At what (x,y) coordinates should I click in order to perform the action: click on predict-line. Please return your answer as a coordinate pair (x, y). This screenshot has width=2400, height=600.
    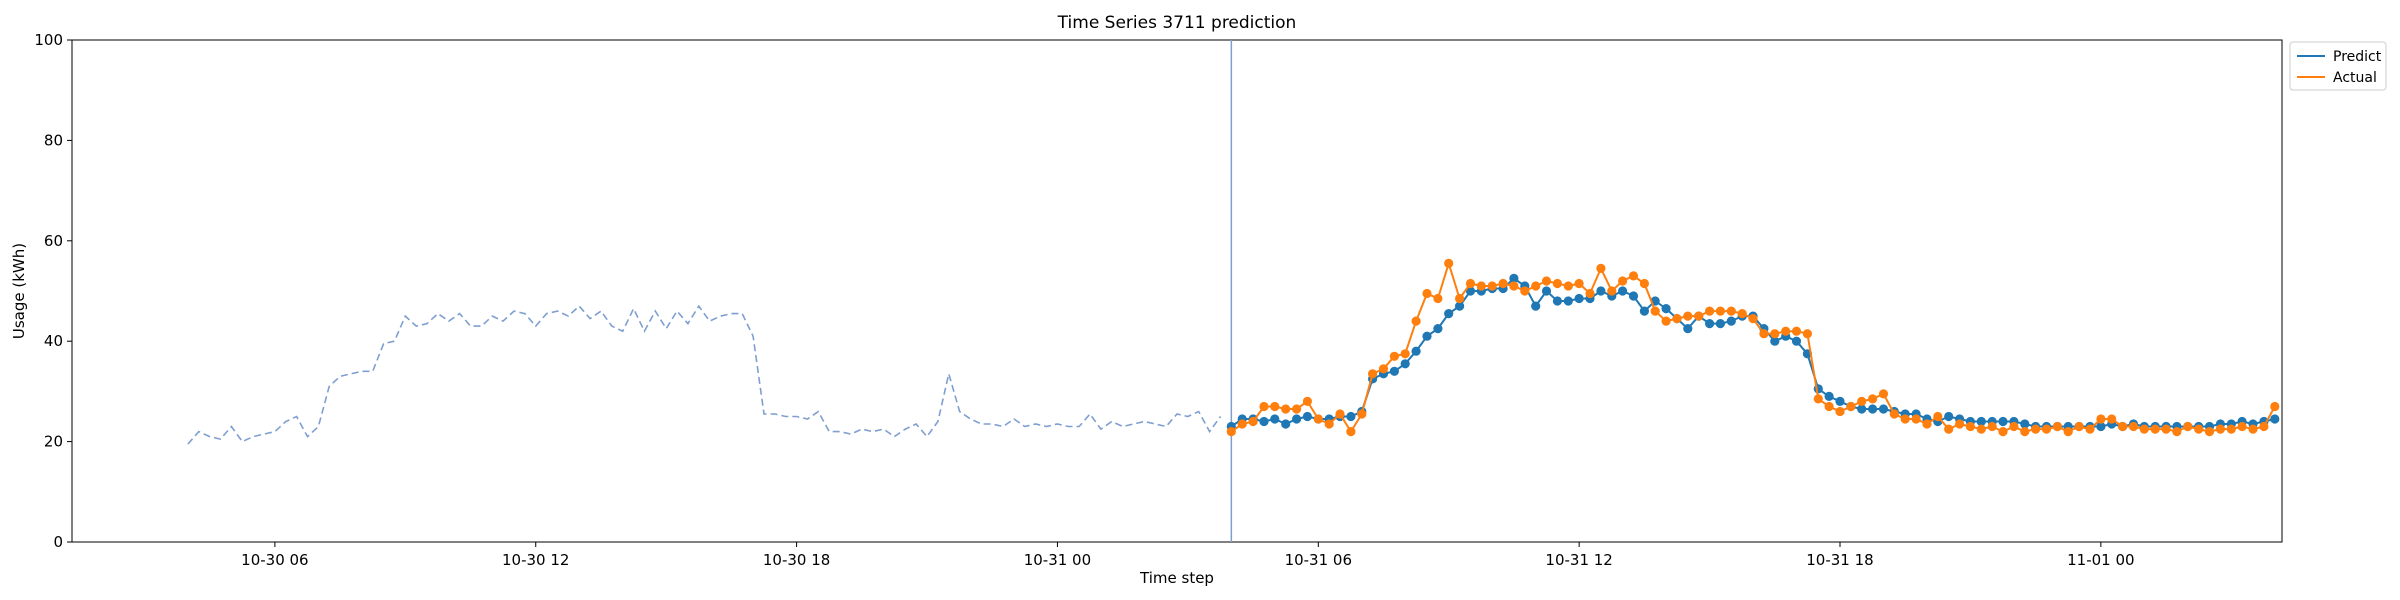
    Looking at the image, I should click on (1753, 352).